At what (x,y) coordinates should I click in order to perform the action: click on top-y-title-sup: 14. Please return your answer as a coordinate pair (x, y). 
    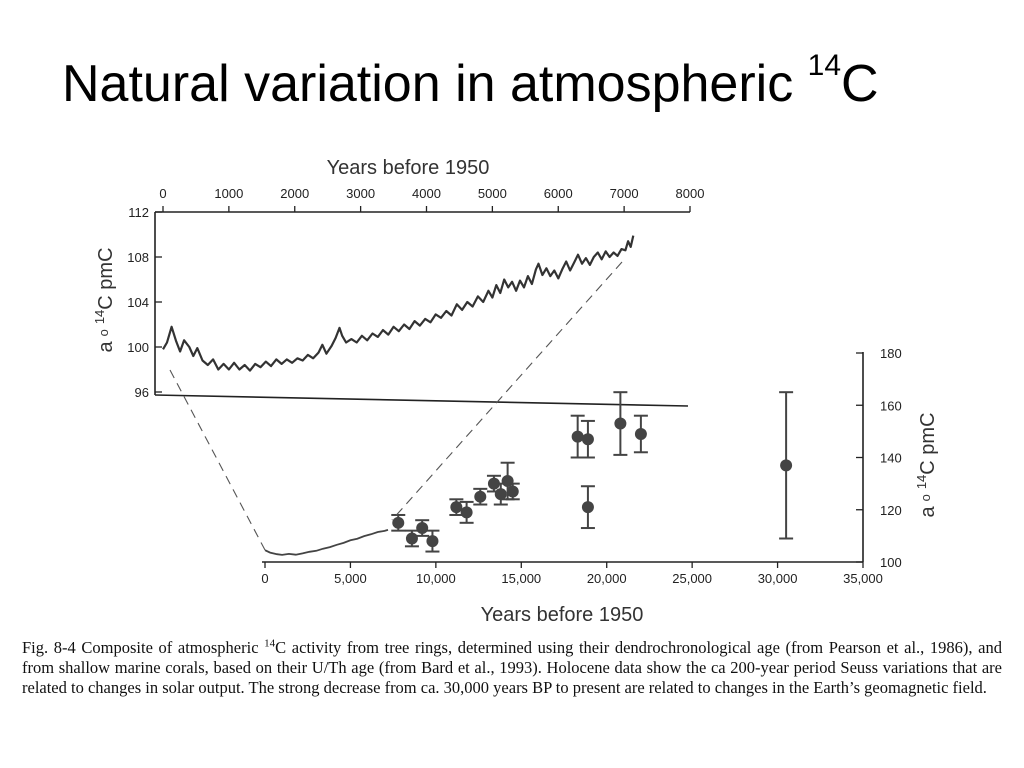
    Looking at the image, I should click on (99, 317).